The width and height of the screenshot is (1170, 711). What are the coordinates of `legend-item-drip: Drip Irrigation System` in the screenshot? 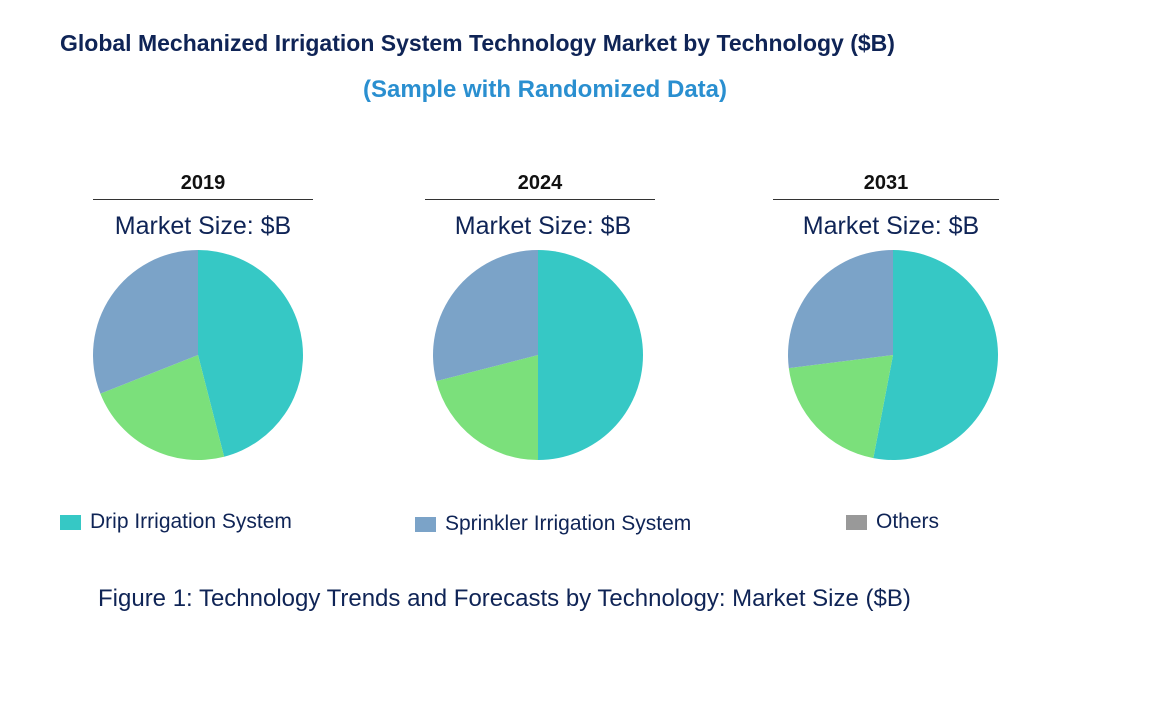 It's located at (176, 522).